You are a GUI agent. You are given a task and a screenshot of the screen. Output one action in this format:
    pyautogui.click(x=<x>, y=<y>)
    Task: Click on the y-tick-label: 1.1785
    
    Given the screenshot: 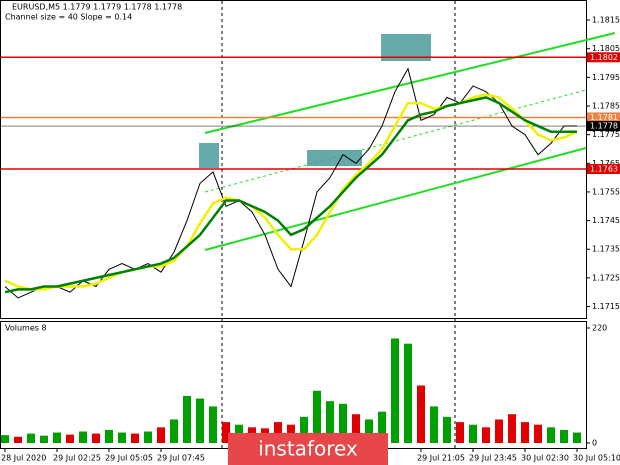 What is the action you would take?
    pyautogui.click(x=606, y=106)
    